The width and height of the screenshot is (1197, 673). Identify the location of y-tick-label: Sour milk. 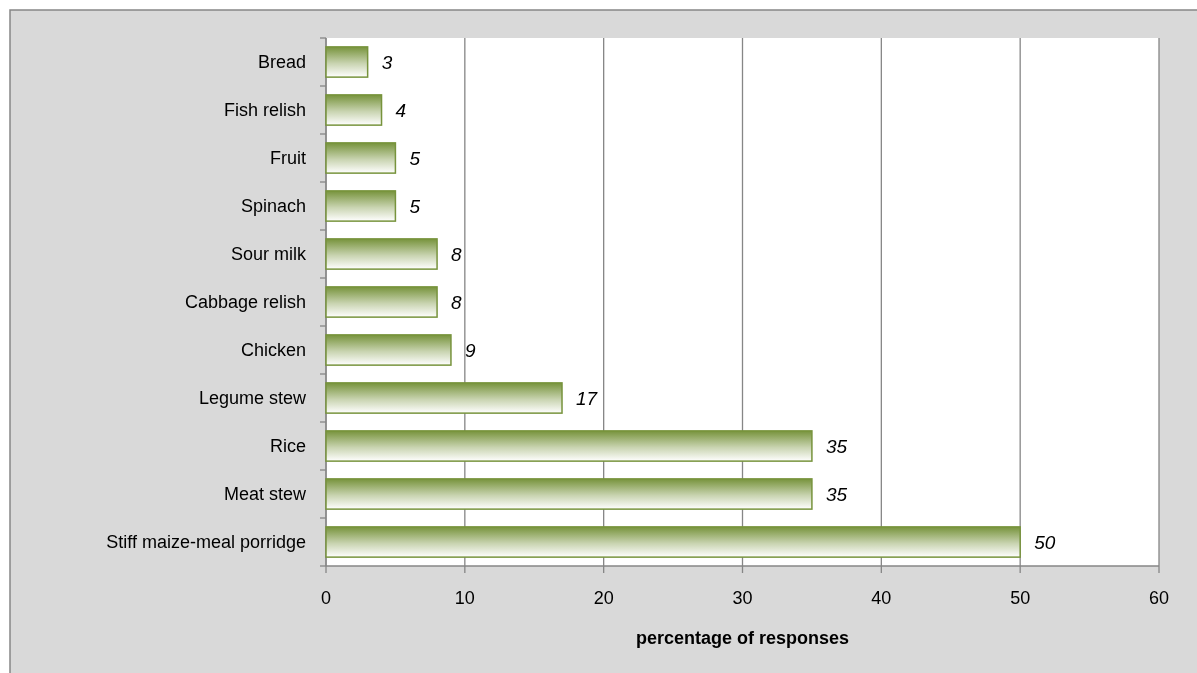
(268, 254).